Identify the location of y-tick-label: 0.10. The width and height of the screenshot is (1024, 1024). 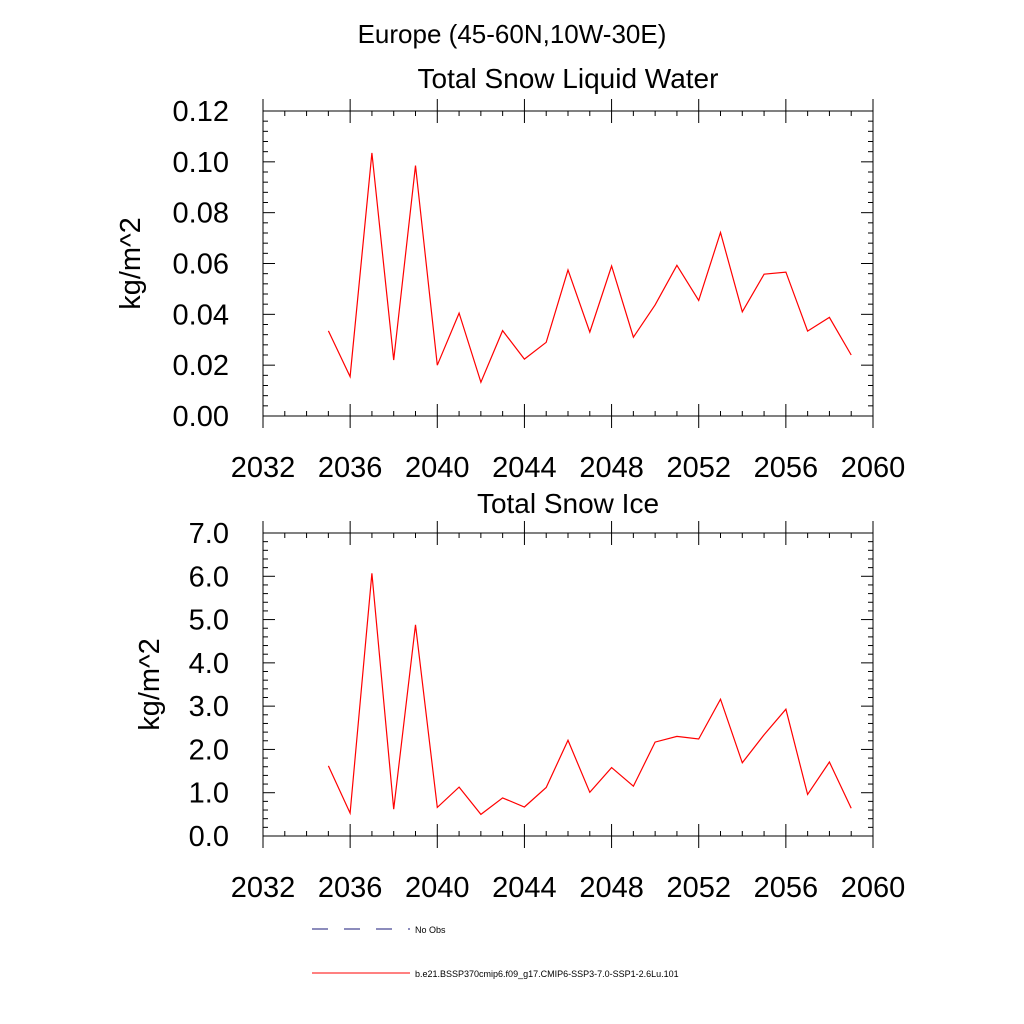
(201, 163).